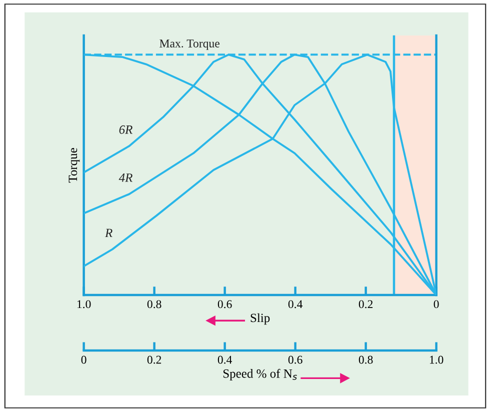 The height and width of the screenshot is (412, 493). I want to click on x2-tick-label: 1.0, so click(437, 360).